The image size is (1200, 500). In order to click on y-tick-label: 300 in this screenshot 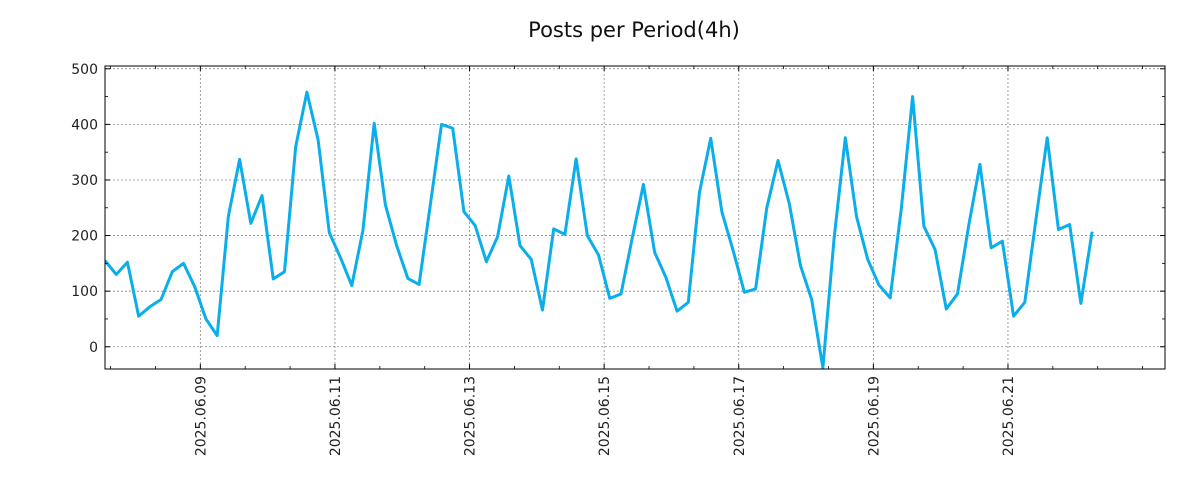, I will do `click(84, 181)`.